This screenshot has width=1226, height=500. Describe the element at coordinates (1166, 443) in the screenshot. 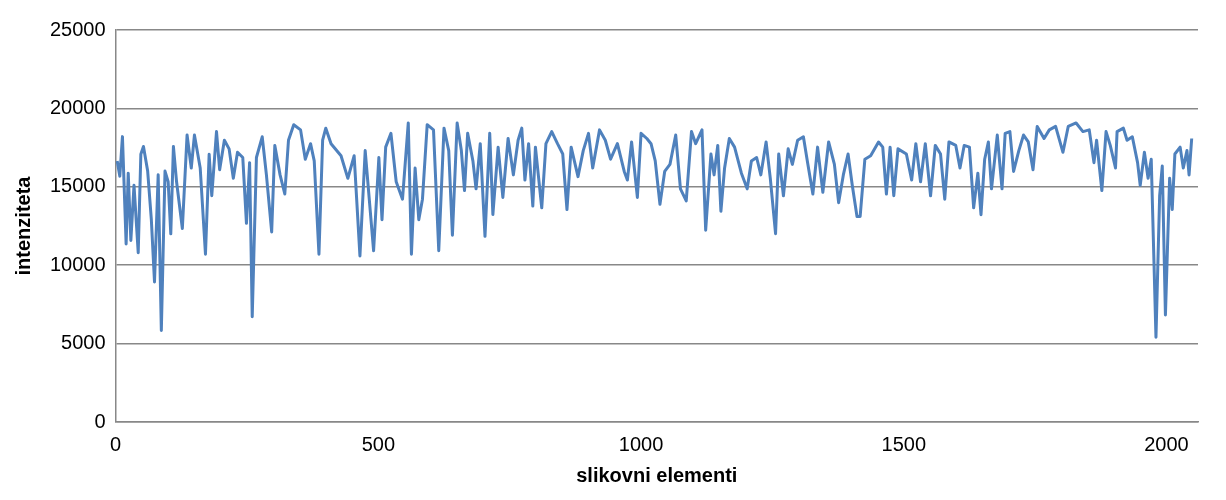

I see `x-tick-label: 2000` at that location.